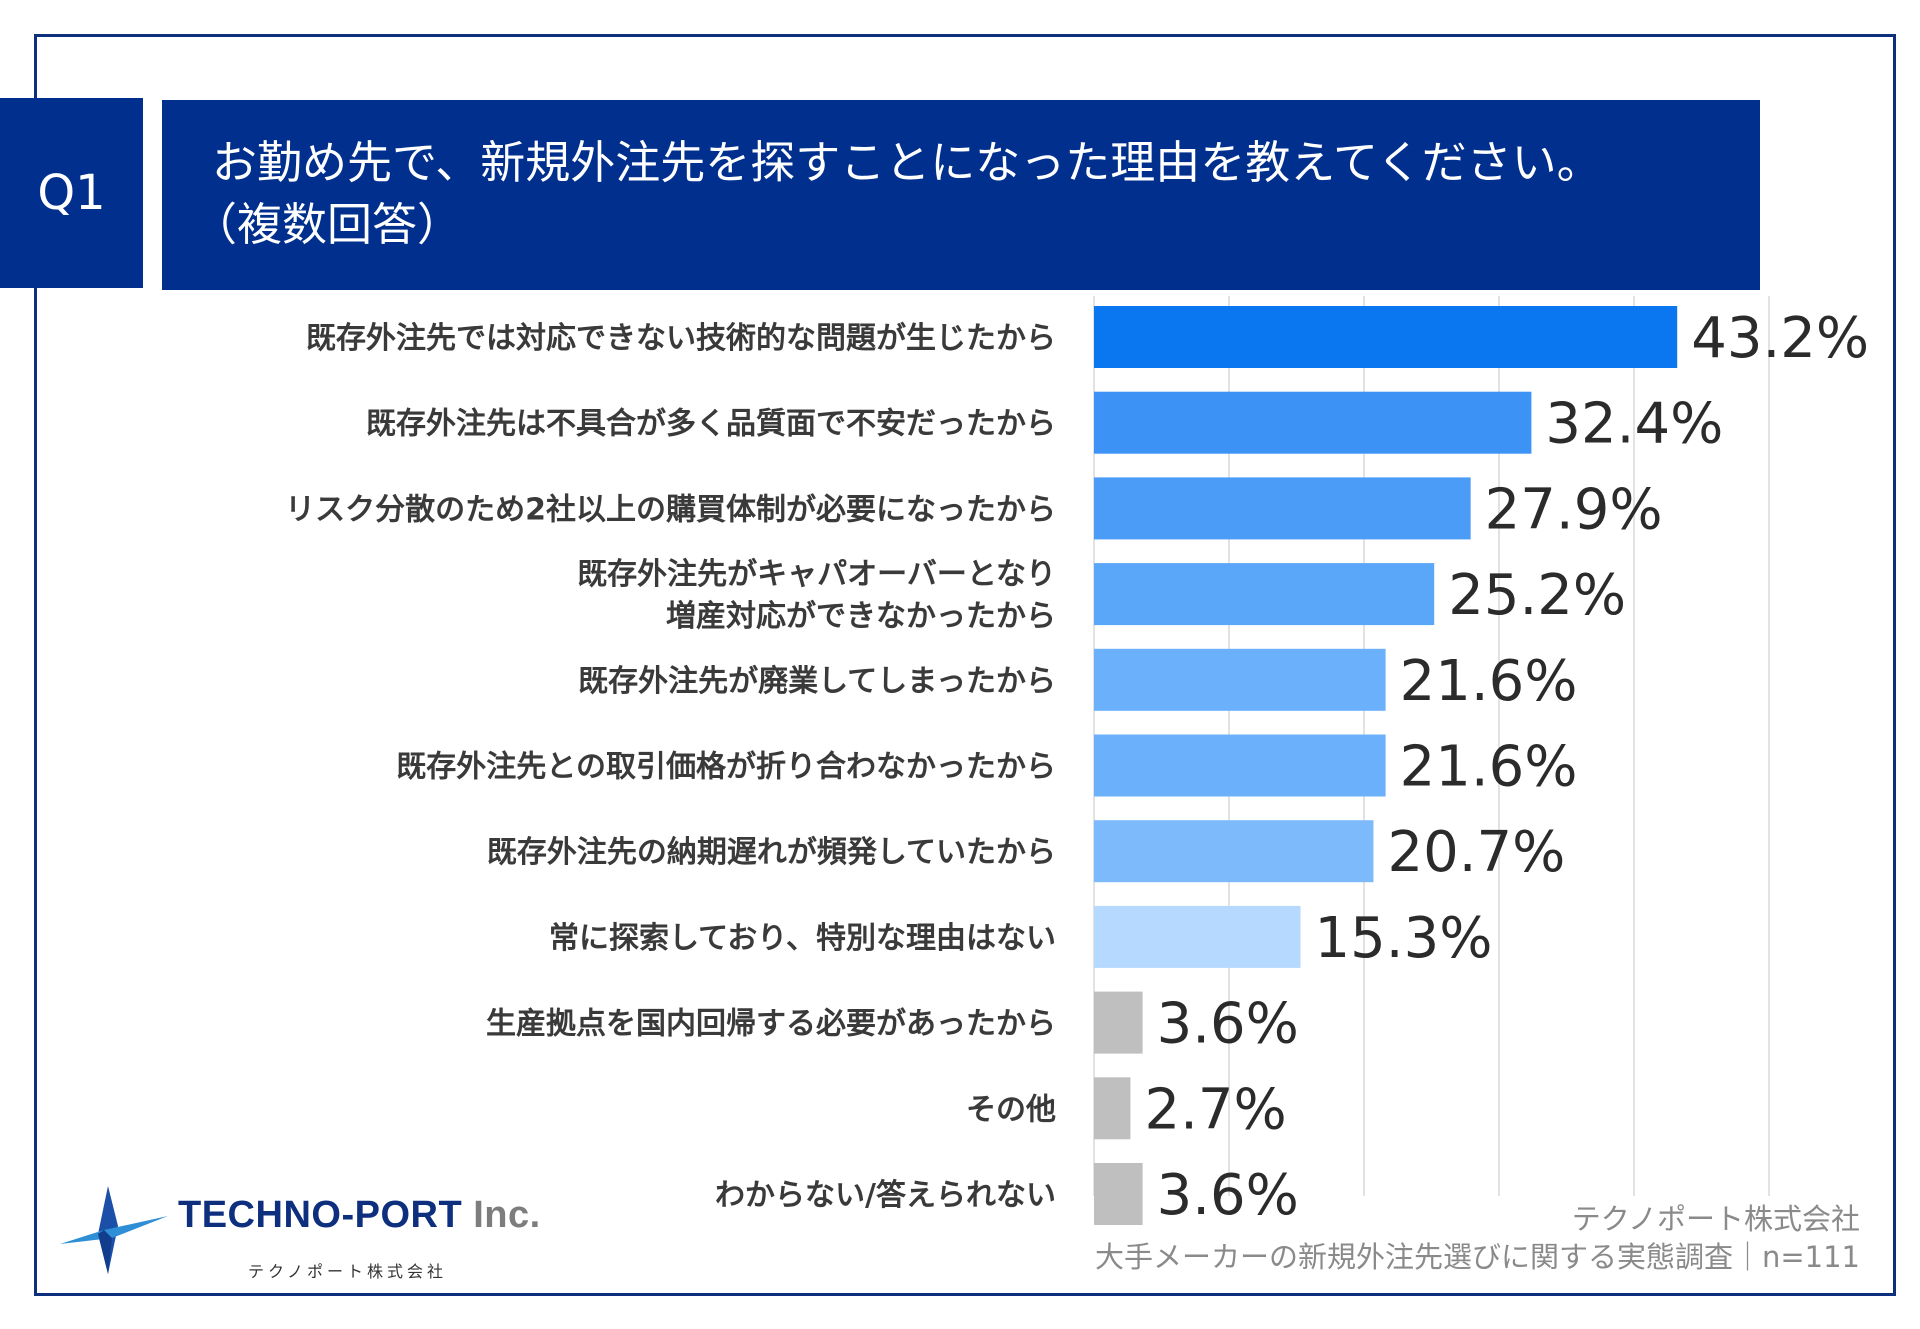 The width and height of the screenshot is (1920, 1329). Describe the element at coordinates (711, 424) in the screenshot. I see `category-label: 既存外注先は不具合が多く品質面で不安だったから` at that location.